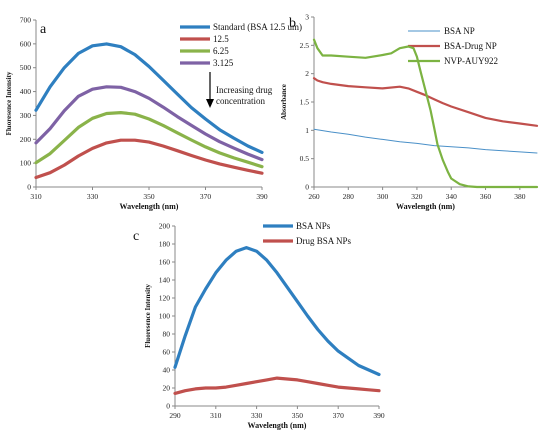 This screenshot has height=440, width=550. What do you see at coordinates (136, 236) in the screenshot?
I see `panel-label: c` at bounding box center [136, 236].